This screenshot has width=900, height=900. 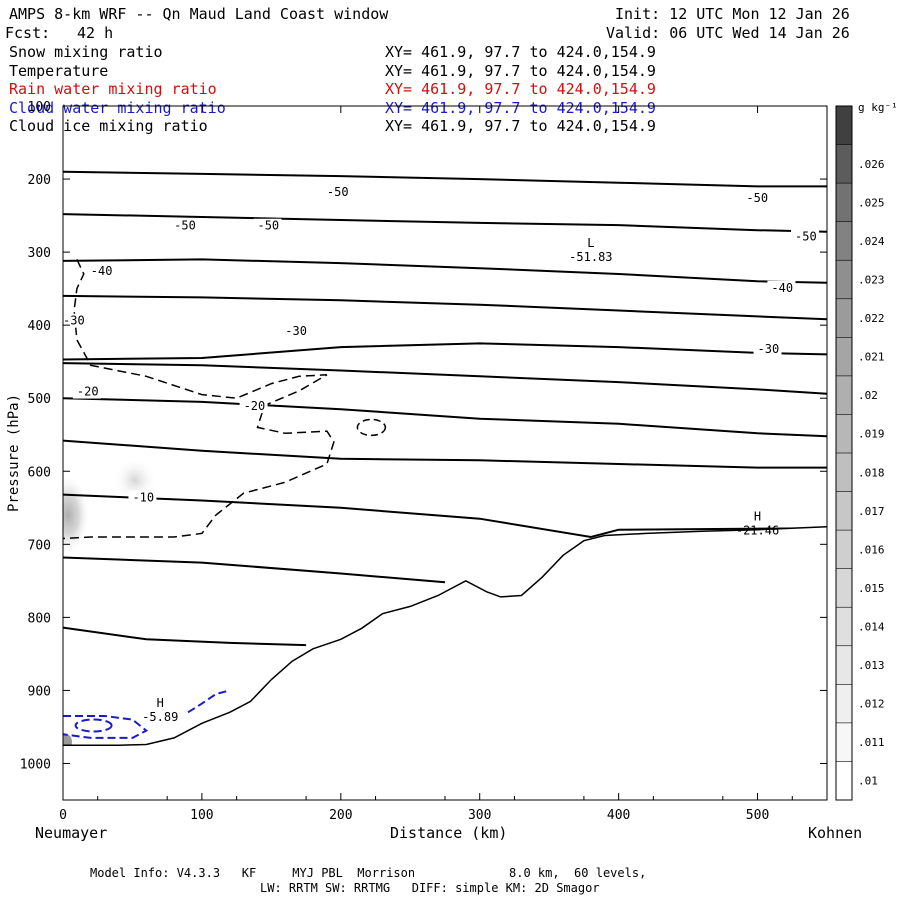 What do you see at coordinates (757, 531) in the screenshot?
I see `extremum-value: -21.46` at bounding box center [757, 531].